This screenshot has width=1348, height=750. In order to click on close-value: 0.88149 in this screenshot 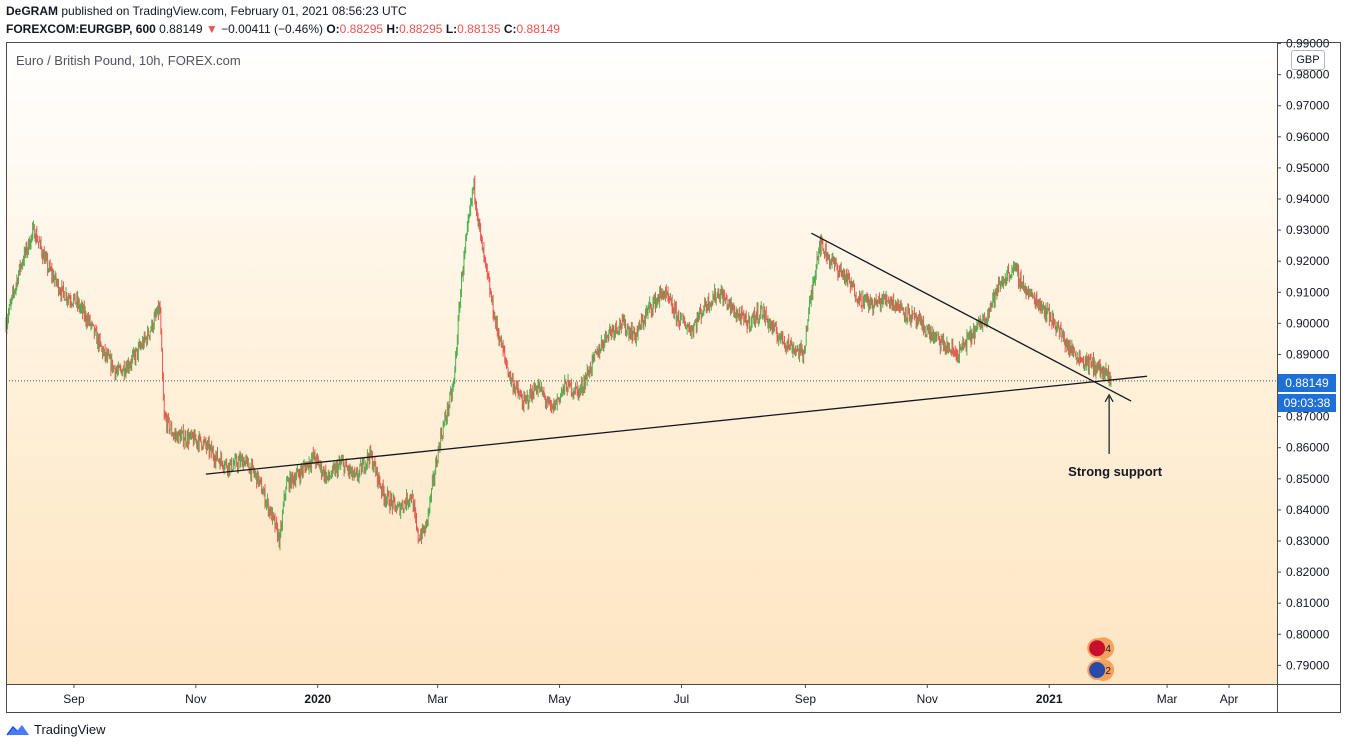, I will do `click(538, 29)`.